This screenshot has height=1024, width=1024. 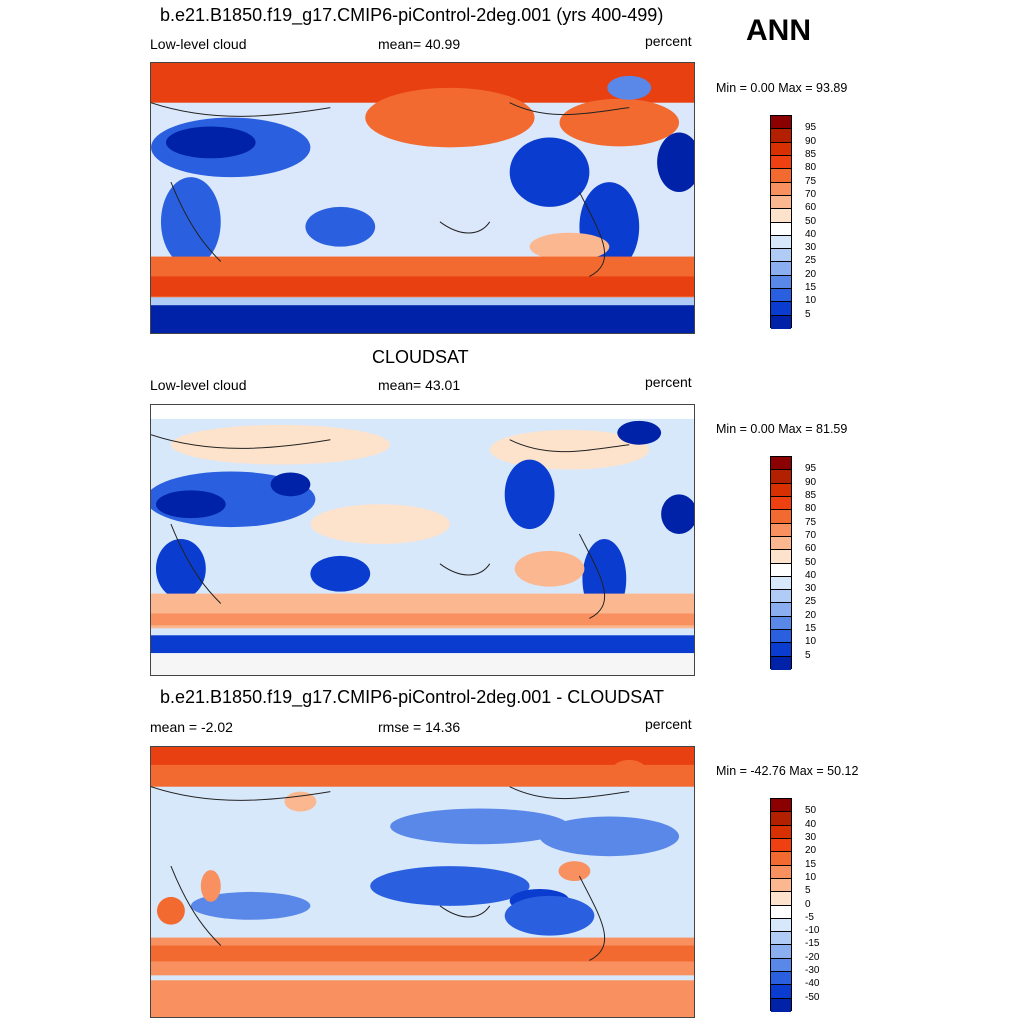 What do you see at coordinates (668, 382) in the screenshot?
I see `panel-2-units-label: percent` at bounding box center [668, 382].